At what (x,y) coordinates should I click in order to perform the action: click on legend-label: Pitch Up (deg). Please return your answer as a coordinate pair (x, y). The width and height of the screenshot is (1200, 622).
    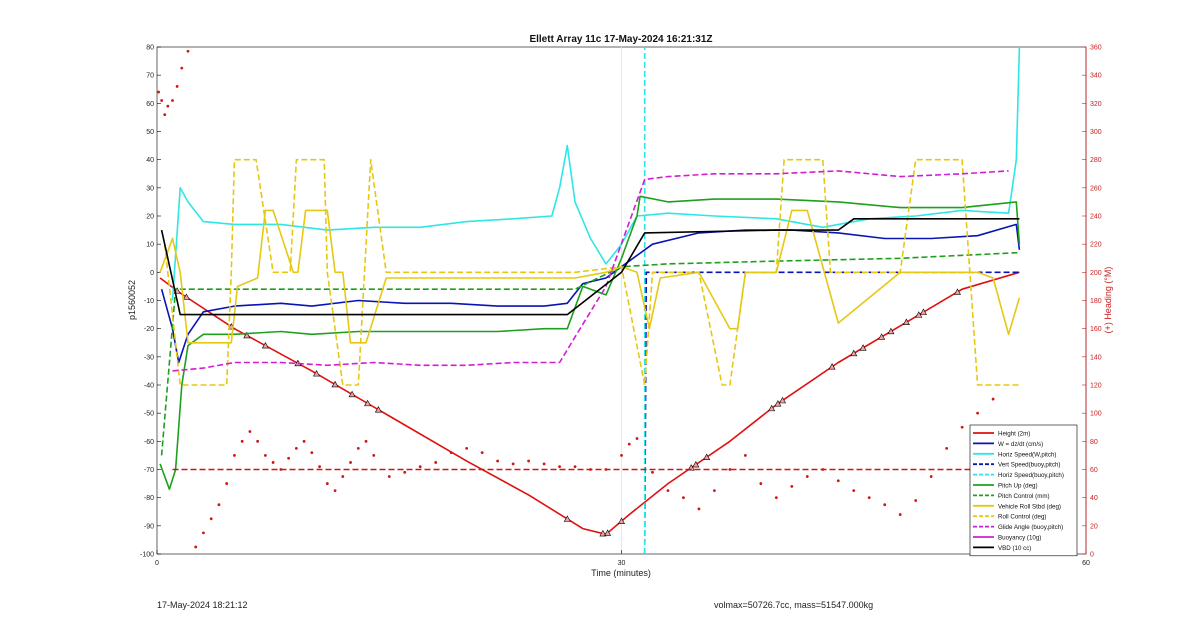
    Looking at the image, I should click on (1018, 486).